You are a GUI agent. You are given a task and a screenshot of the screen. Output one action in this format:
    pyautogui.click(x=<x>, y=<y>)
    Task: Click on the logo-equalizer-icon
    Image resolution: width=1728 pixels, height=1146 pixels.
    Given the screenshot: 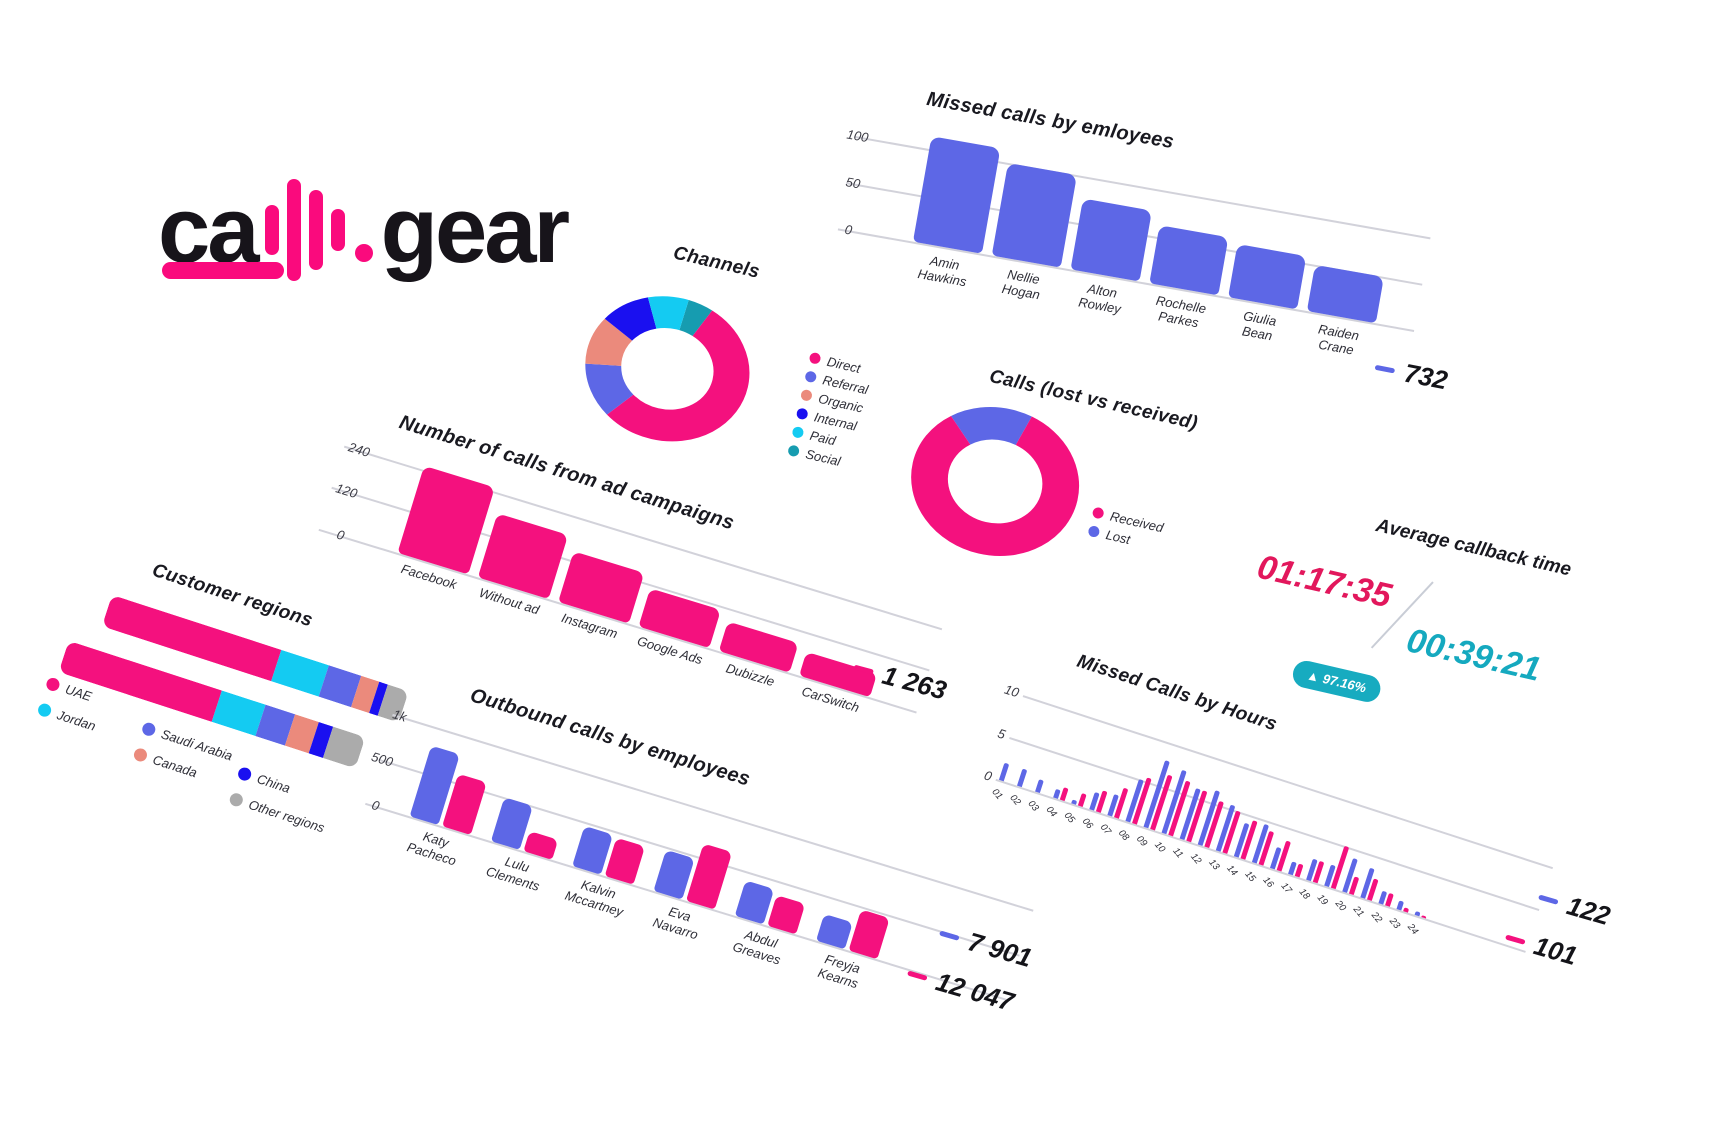 What is the action you would take?
    pyautogui.click(x=304, y=230)
    